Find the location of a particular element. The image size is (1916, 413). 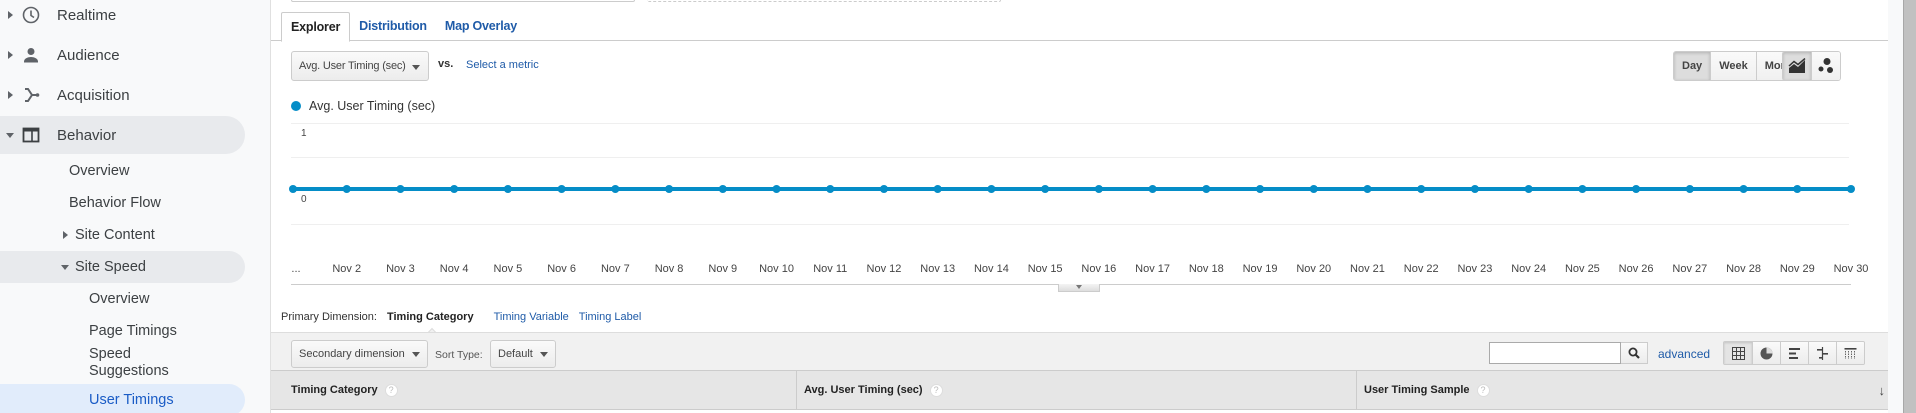

segment-field is located at coordinates (463, 1).